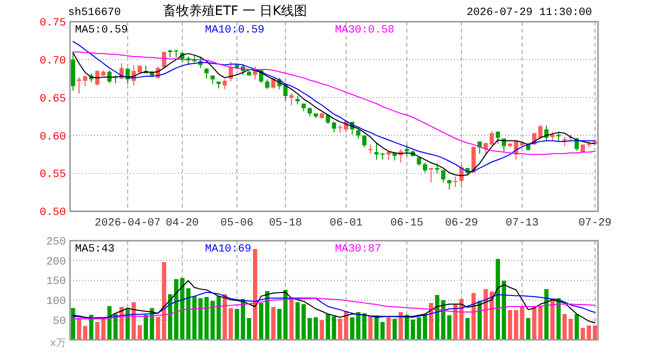 This screenshot has width=660, height=360. I want to click on x-tick-label: 05-06, so click(237, 223).